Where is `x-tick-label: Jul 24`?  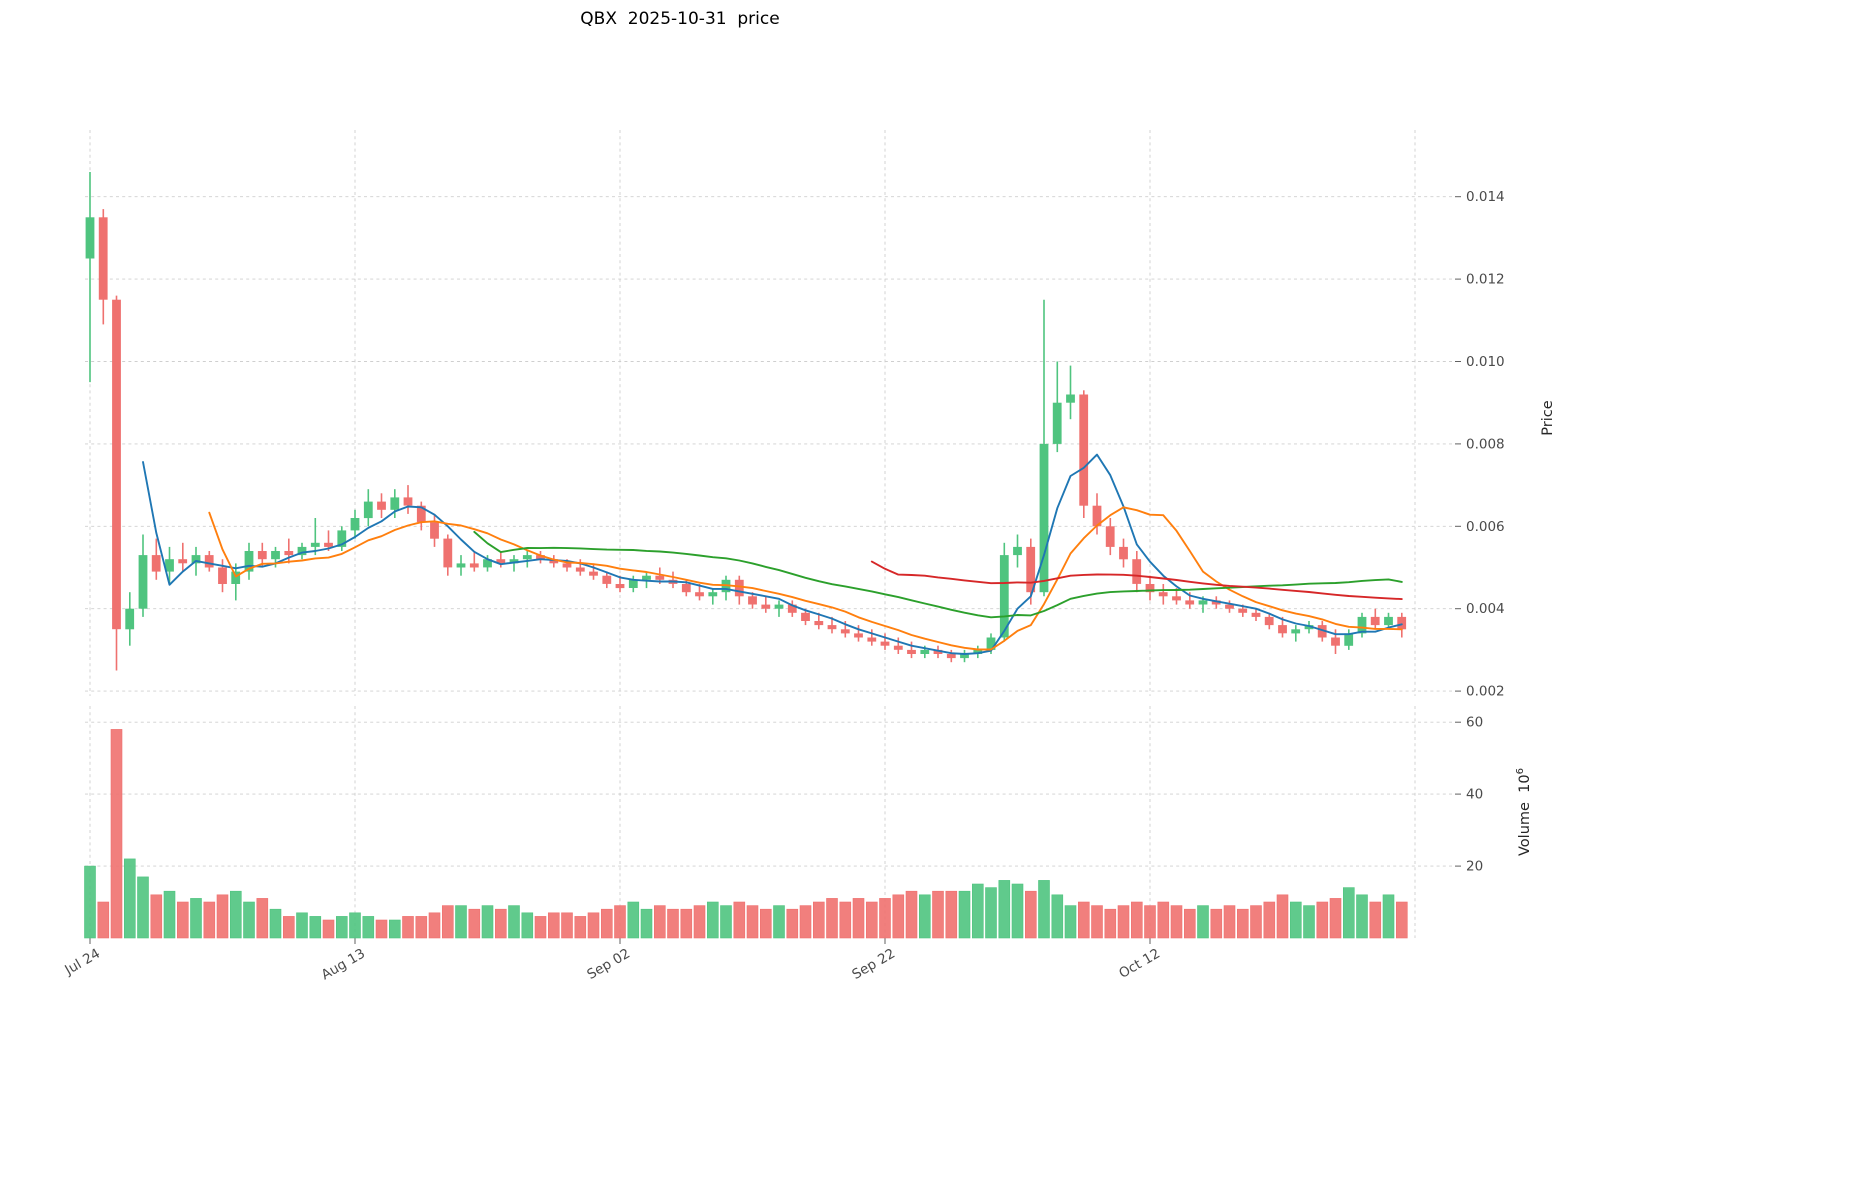
x-tick-label: Jul 24 is located at coordinates (82, 962).